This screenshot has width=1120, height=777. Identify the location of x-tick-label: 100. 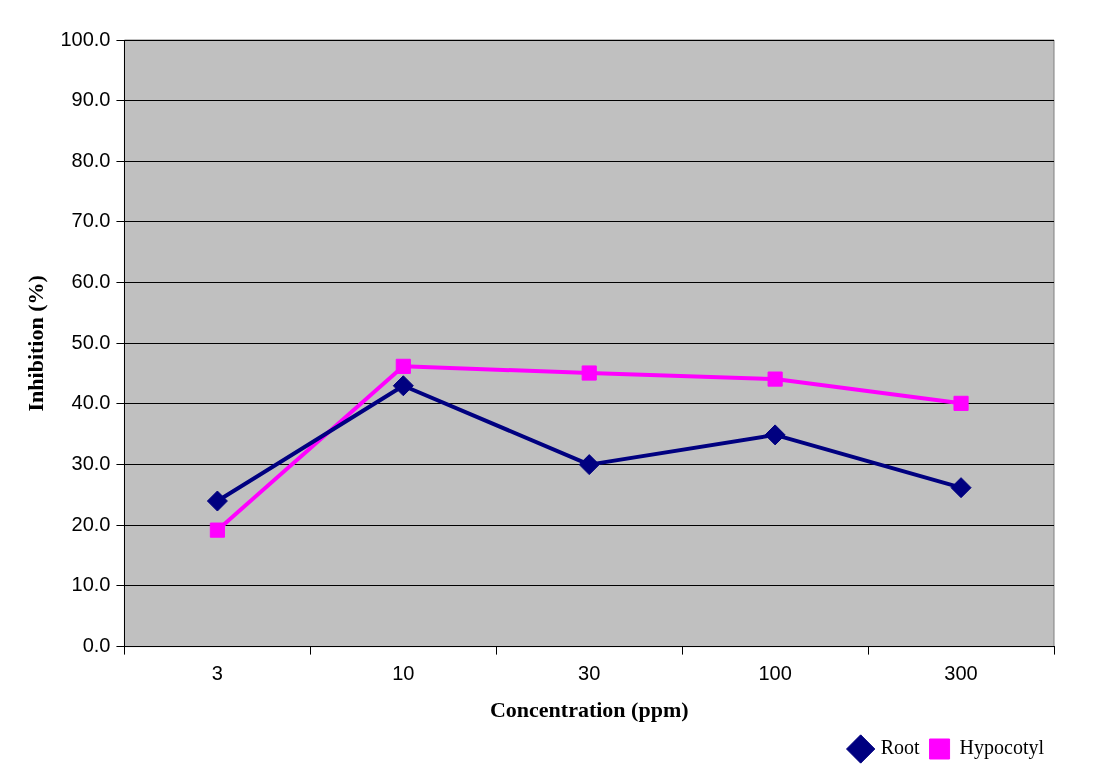
(775, 673).